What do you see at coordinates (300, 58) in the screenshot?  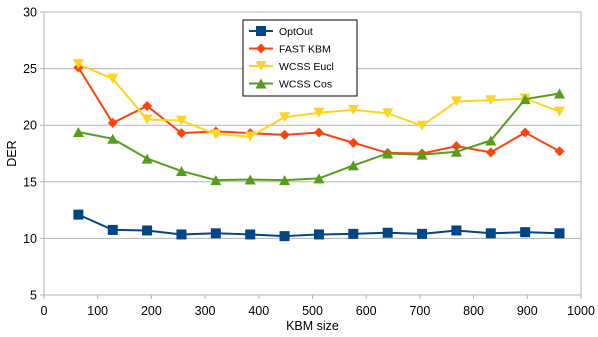 I see `legend: OptOut FAST KBM WCSS Eucl WCSS Cos` at bounding box center [300, 58].